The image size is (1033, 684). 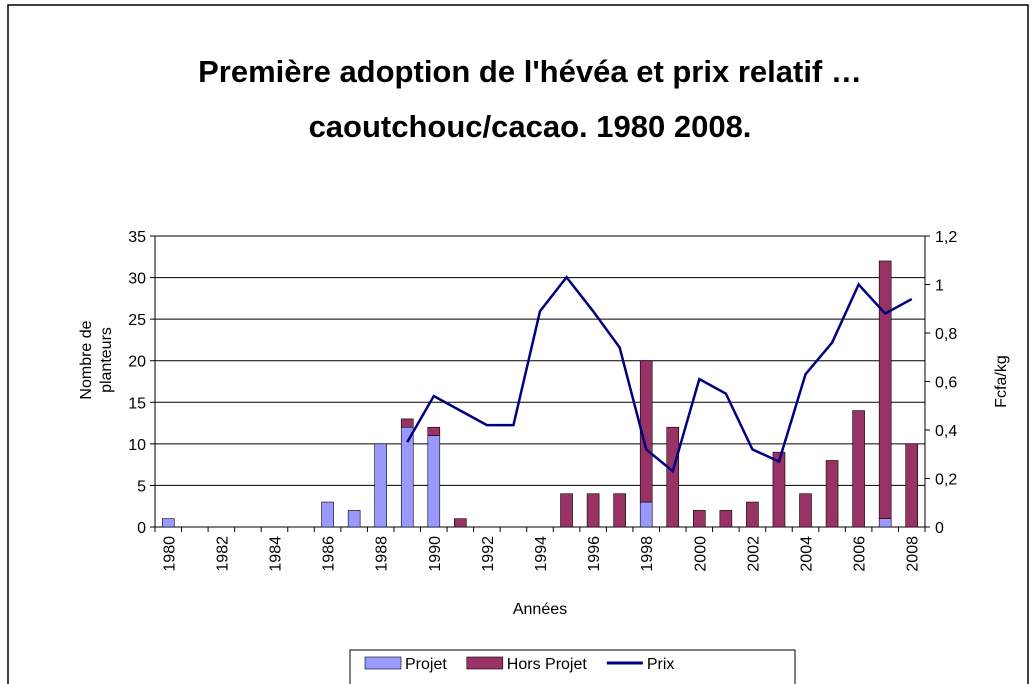 What do you see at coordinates (946, 334) in the screenshot?
I see `y2-tick-label: 0,8` at bounding box center [946, 334].